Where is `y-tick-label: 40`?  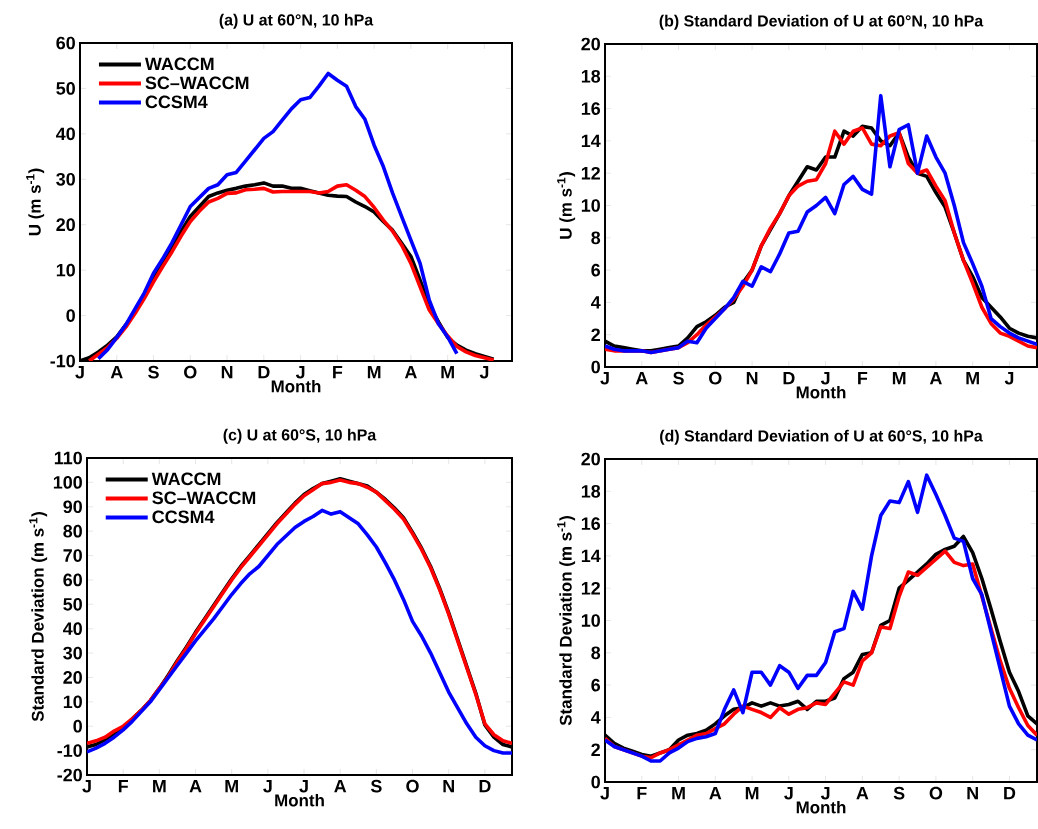
y-tick-label: 40 is located at coordinates (65, 134).